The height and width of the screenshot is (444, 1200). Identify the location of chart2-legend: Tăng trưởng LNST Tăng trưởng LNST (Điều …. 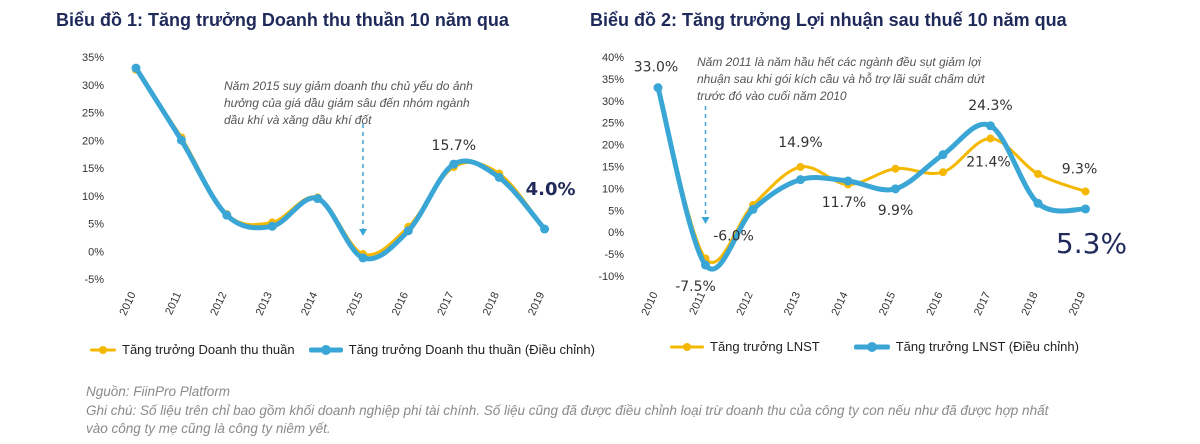
(881, 346).